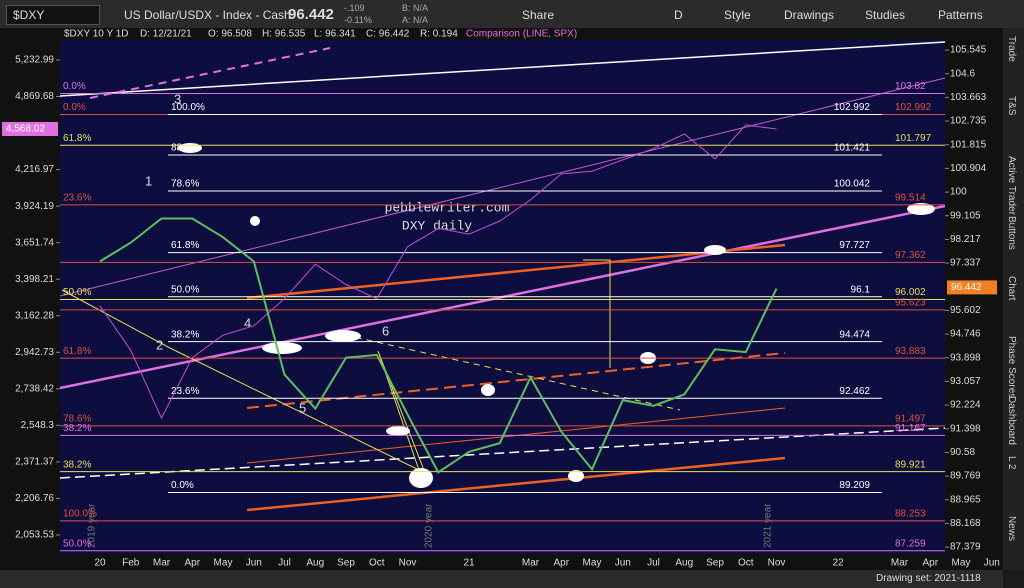 This screenshot has height=588, width=1024. What do you see at coordinates (34, 169) in the screenshot?
I see `y2-tick-label: 4,216.97` at bounding box center [34, 169].